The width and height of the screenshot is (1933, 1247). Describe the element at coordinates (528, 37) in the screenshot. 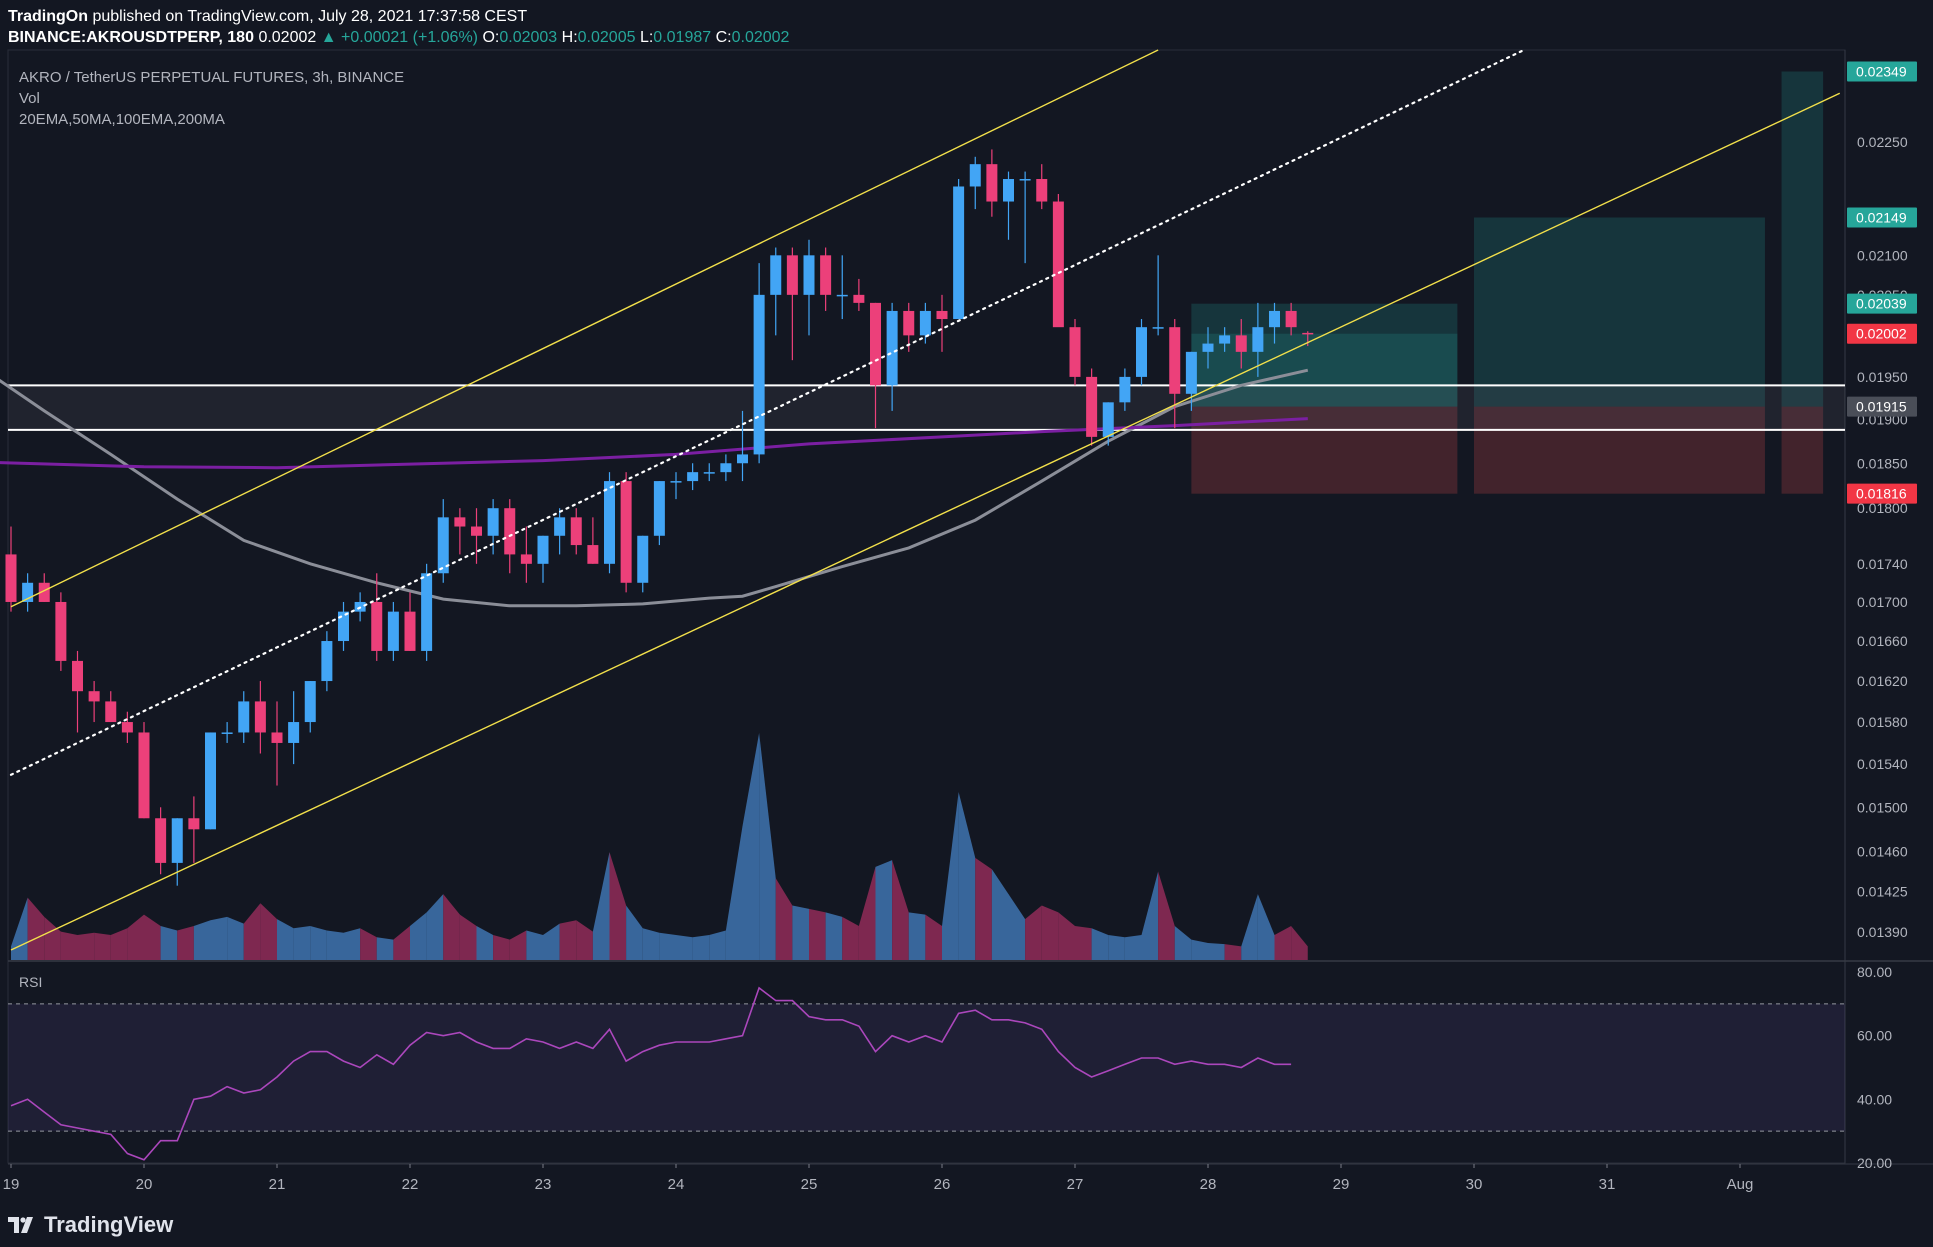

I see `open-value: 0.02003` at that location.